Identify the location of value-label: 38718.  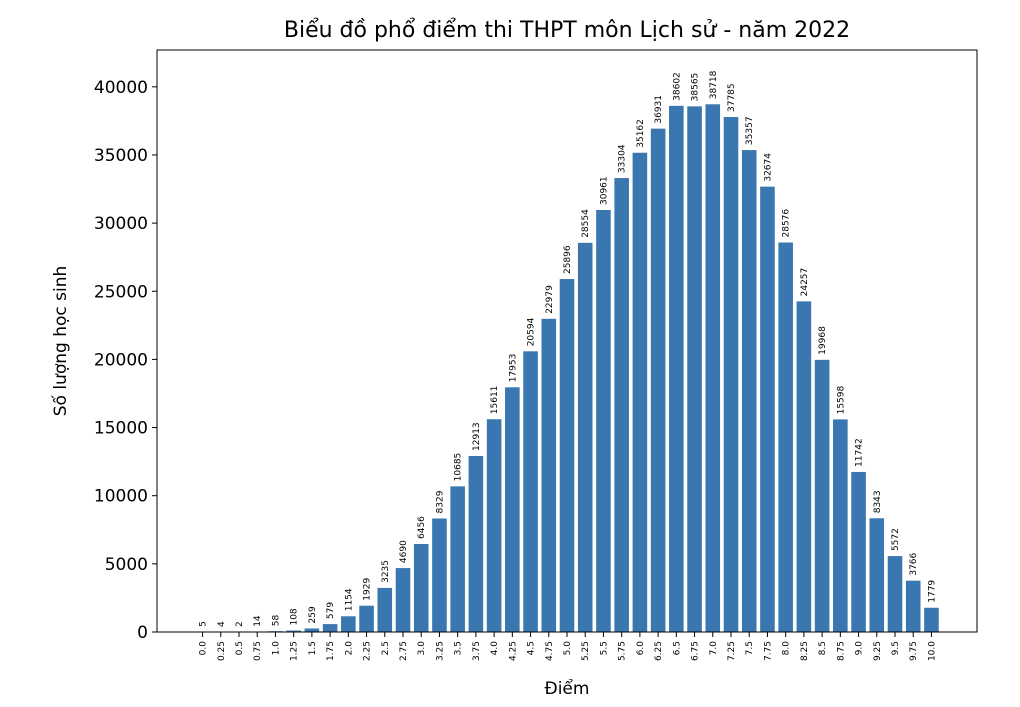
(714, 84).